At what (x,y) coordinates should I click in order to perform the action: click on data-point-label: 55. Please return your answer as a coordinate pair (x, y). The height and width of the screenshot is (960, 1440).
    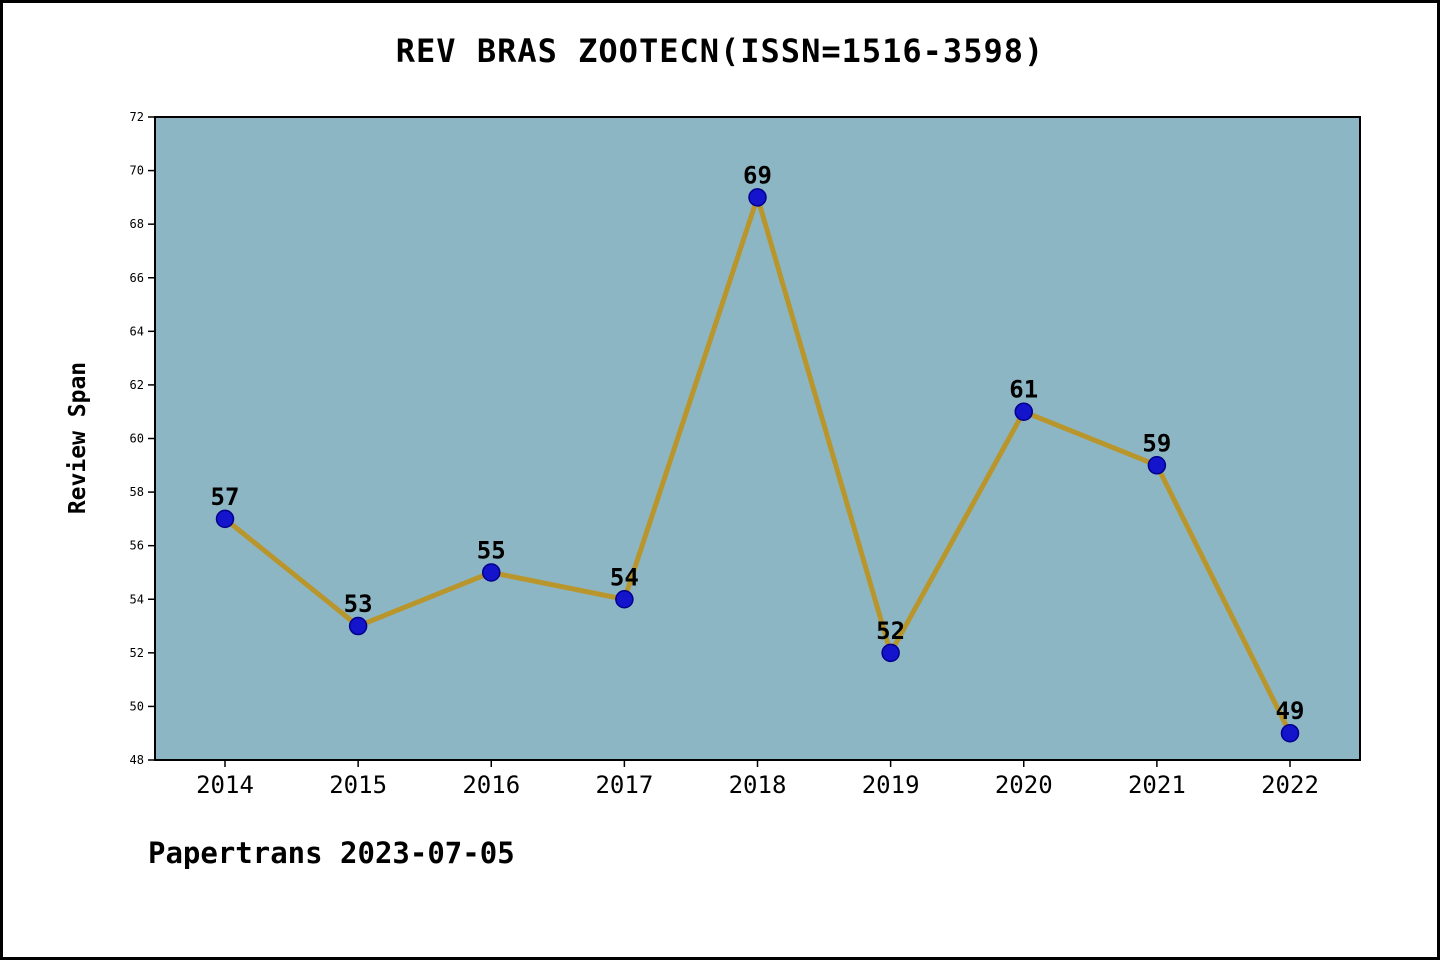
    Looking at the image, I should click on (491, 550).